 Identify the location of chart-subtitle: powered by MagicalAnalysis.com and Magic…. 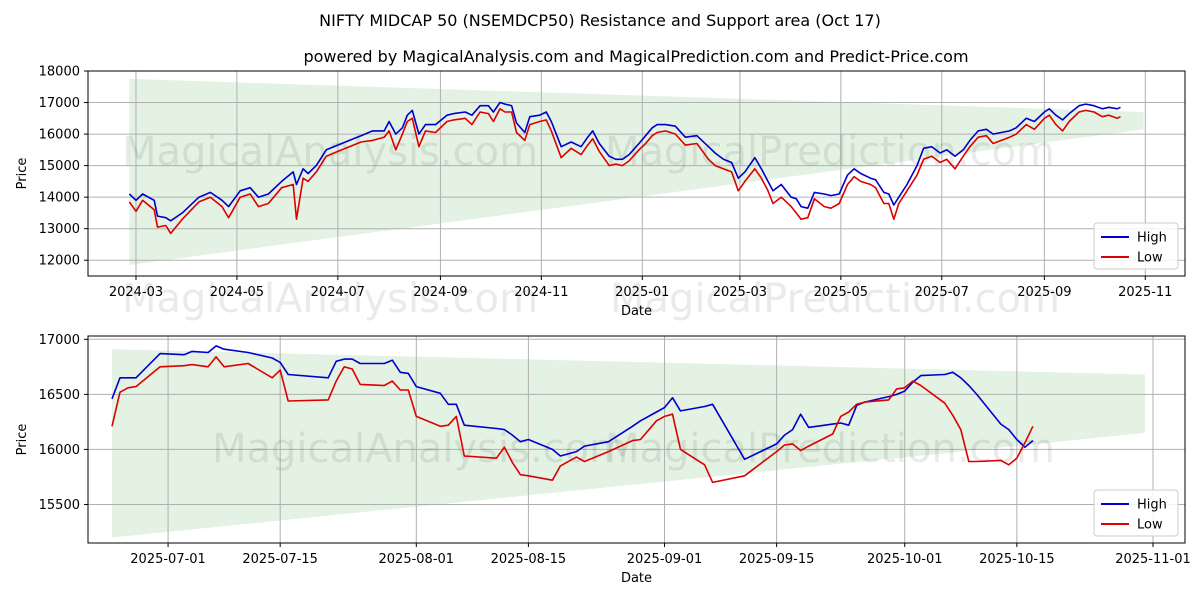
(635, 56).